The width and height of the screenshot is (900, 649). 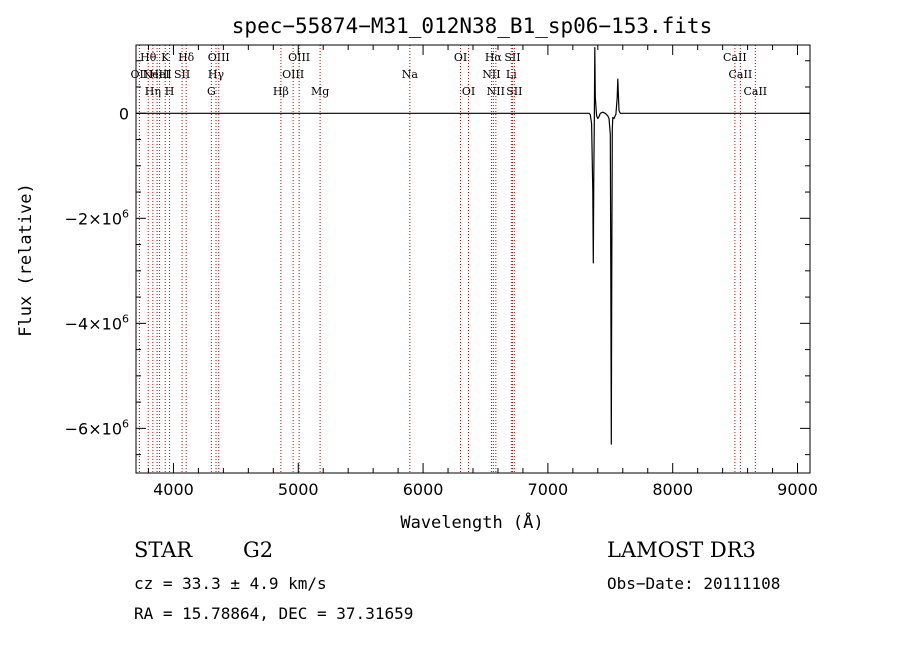 I want to click on line-label-21: NII, so click(x=496, y=91).